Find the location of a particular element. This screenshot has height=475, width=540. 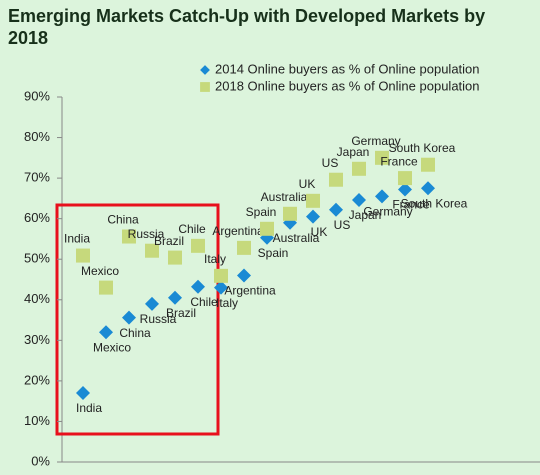

y-tick-label: 30% is located at coordinates (37, 339).